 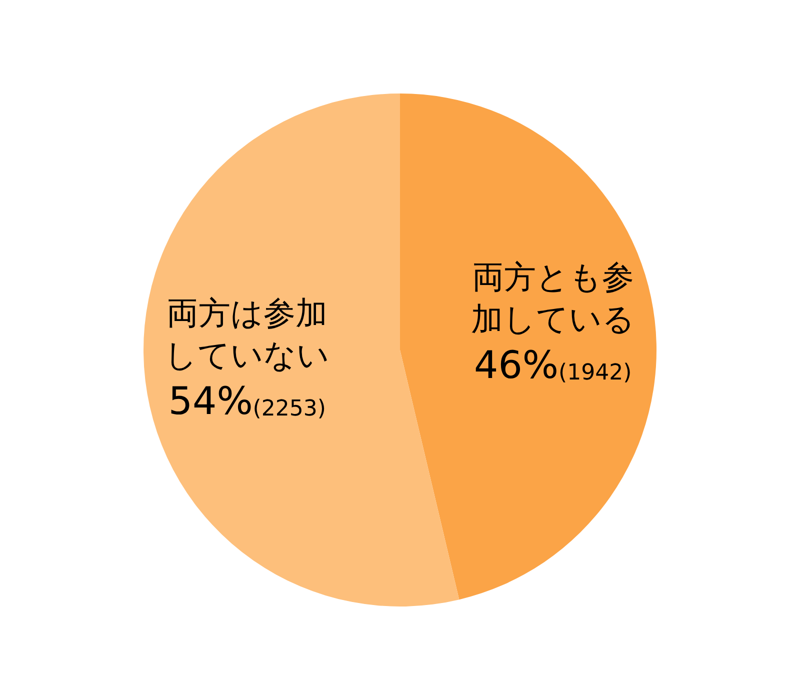 What do you see at coordinates (247, 400) in the screenshot?
I see `data-label: 54%(2253)` at bounding box center [247, 400].